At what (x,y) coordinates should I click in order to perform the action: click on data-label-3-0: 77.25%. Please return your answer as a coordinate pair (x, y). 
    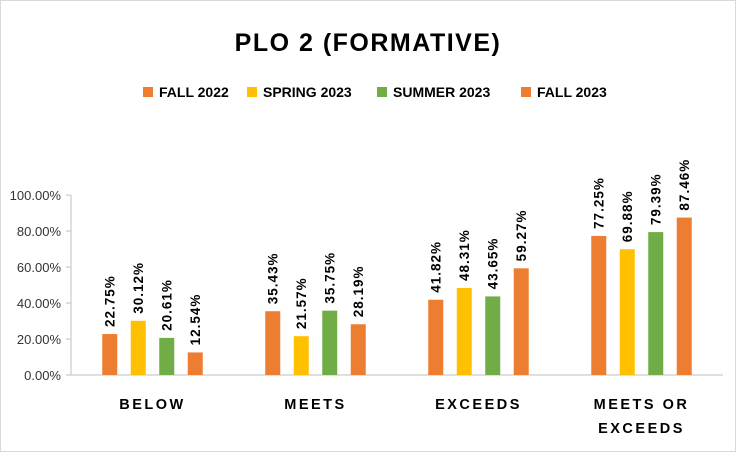
    Looking at the image, I should click on (599, 203).